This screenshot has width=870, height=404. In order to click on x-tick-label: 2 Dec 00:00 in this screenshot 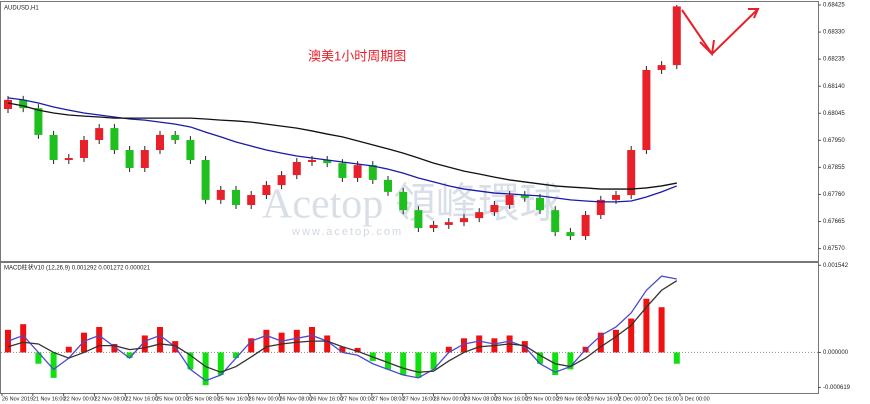, I will do `click(633, 399)`.